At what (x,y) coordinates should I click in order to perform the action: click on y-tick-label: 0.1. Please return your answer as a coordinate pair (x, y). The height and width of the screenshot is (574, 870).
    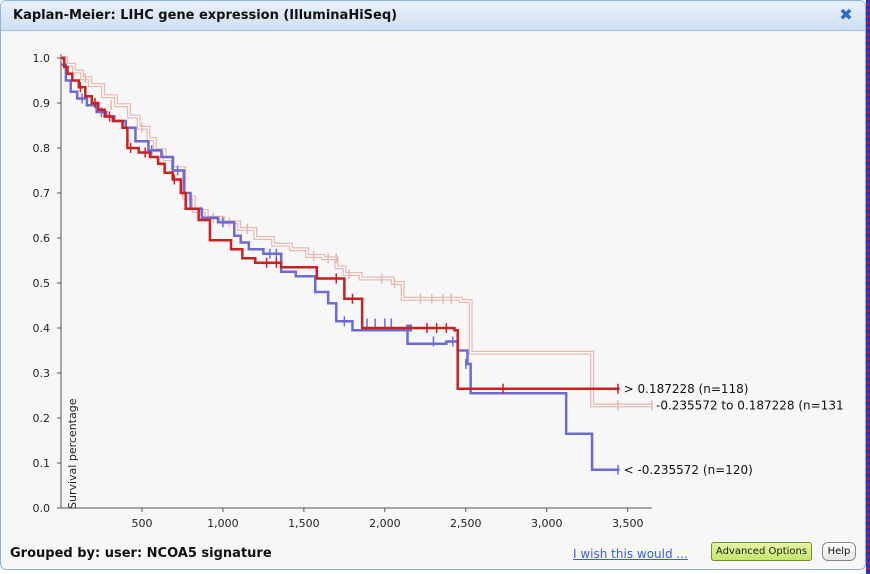
    Looking at the image, I should click on (42, 463).